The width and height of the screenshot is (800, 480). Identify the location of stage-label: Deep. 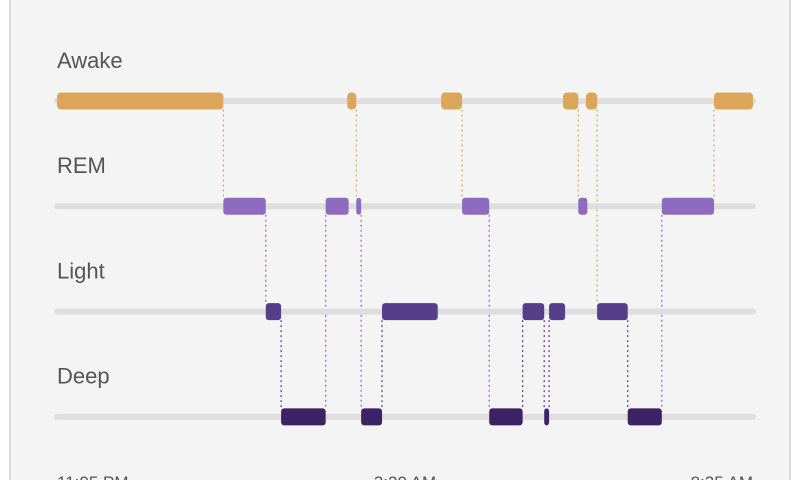
(83, 376).